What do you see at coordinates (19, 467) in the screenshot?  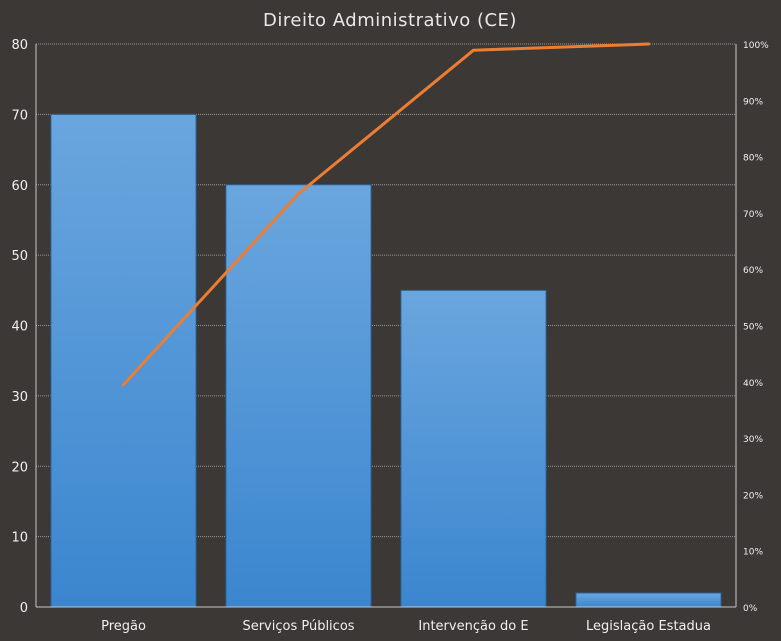 I see `y-tick-label: 20` at bounding box center [19, 467].